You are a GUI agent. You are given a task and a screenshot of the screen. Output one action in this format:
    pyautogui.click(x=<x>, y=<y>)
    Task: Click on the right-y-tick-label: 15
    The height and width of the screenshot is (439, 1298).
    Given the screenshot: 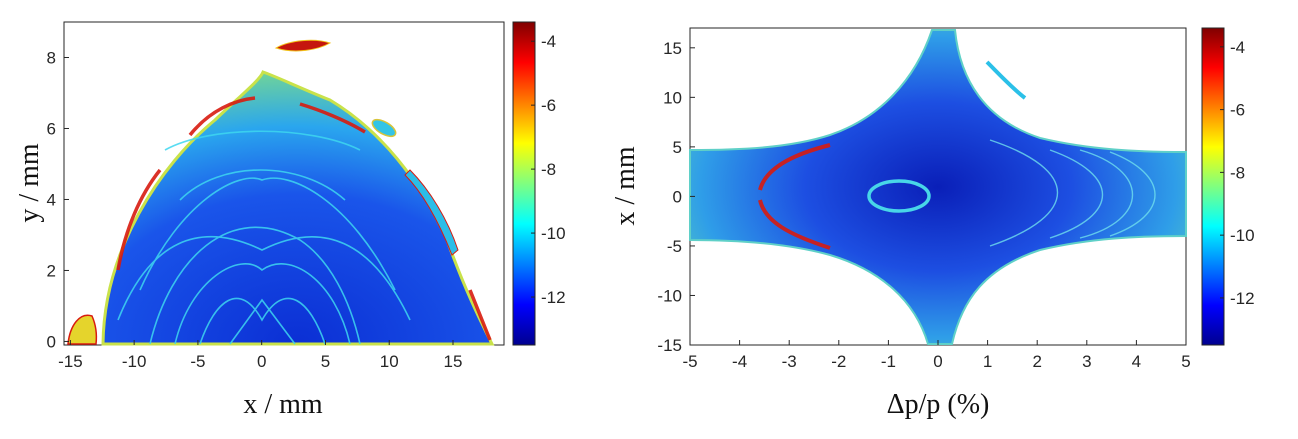 What is the action you would take?
    pyautogui.click(x=672, y=48)
    